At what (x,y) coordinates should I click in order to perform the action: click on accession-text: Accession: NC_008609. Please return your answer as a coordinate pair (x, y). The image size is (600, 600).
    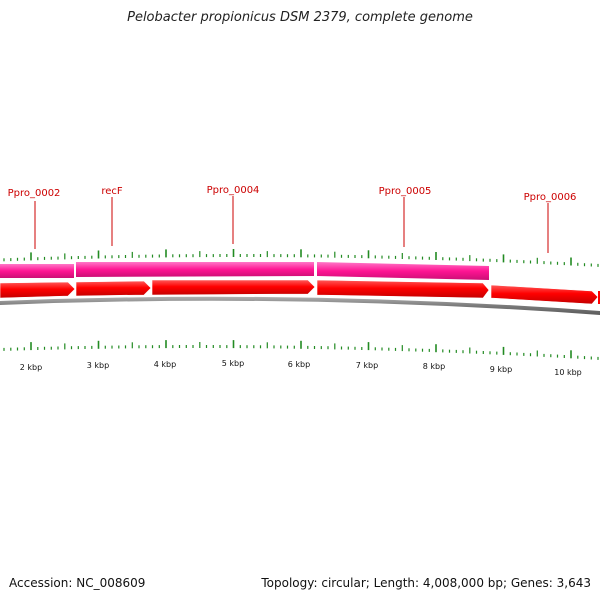
    Looking at the image, I should click on (77, 583).